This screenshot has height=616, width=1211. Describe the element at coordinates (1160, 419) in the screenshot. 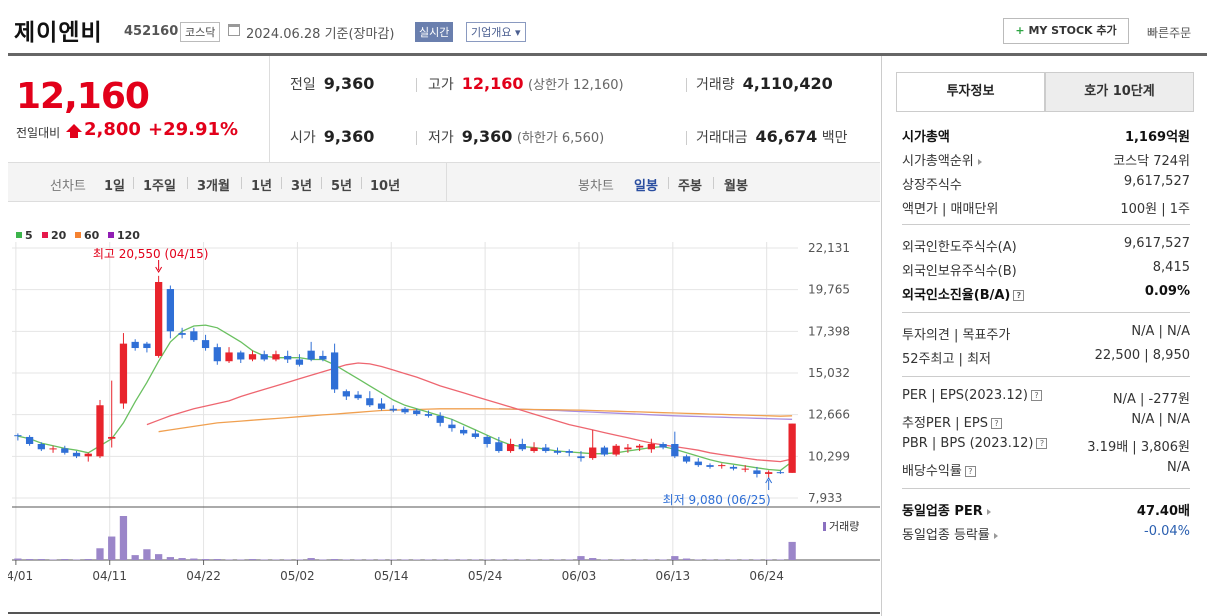

I see `info-row-value: N/A | N/A` at that location.